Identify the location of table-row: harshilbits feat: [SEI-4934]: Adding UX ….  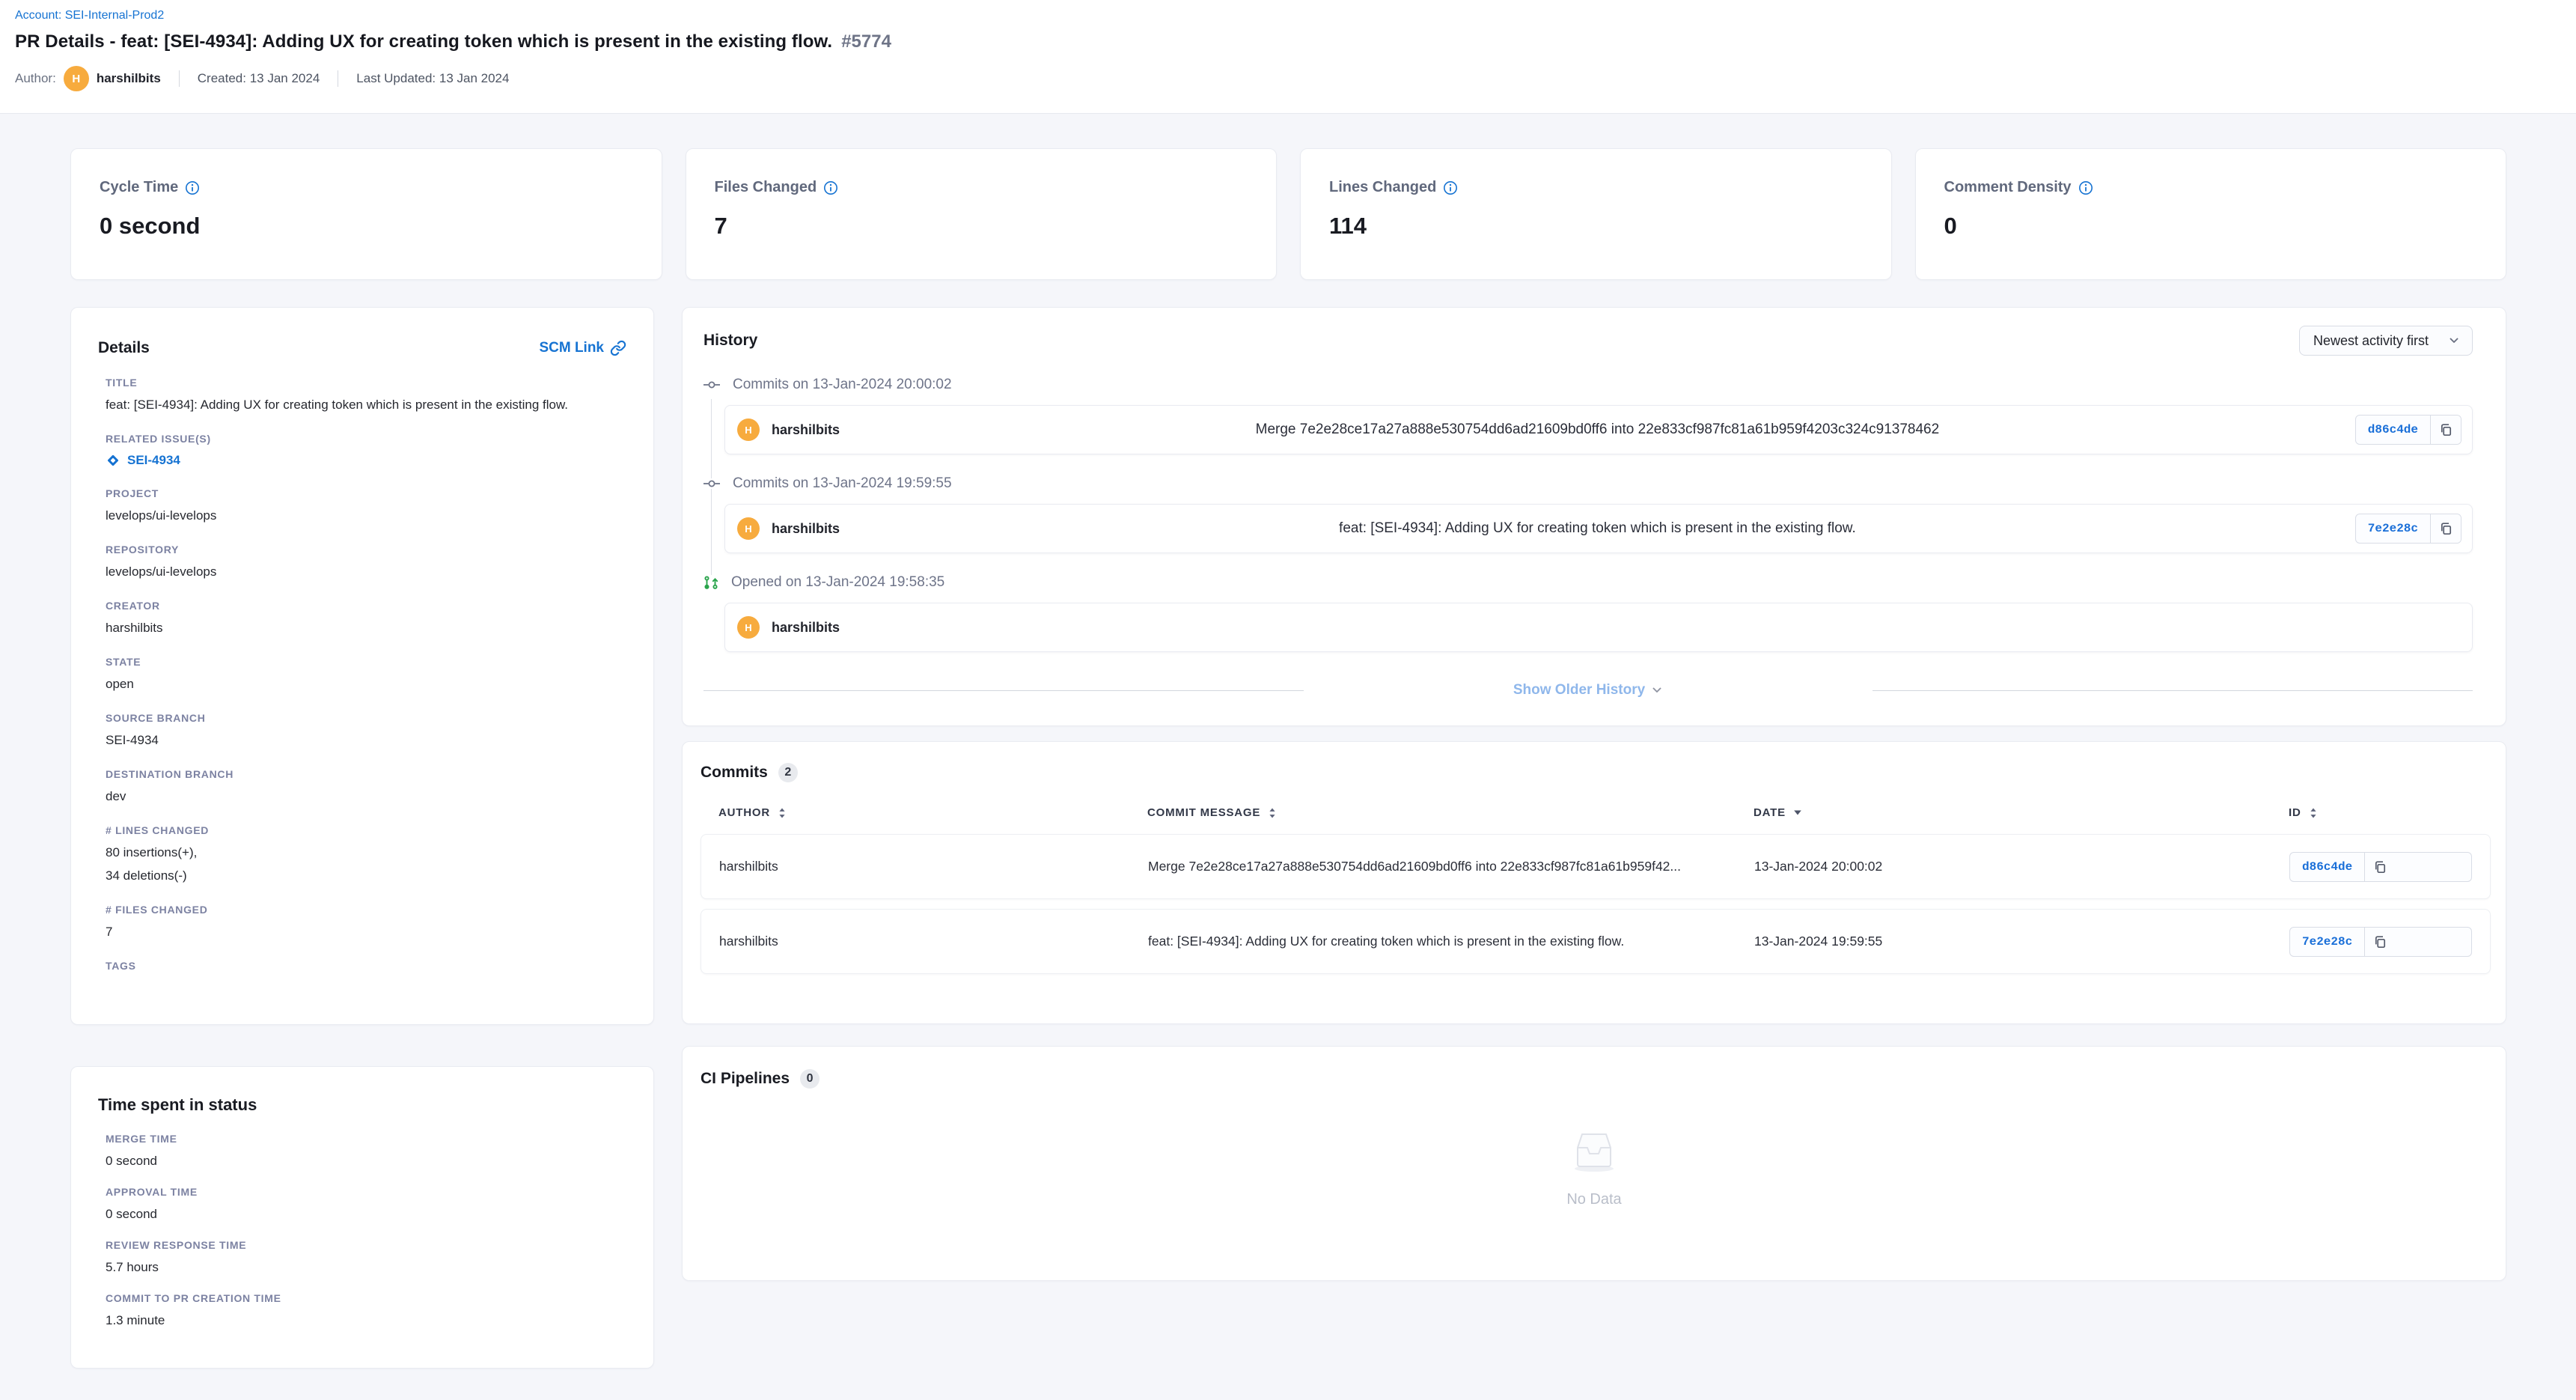
(1596, 941).